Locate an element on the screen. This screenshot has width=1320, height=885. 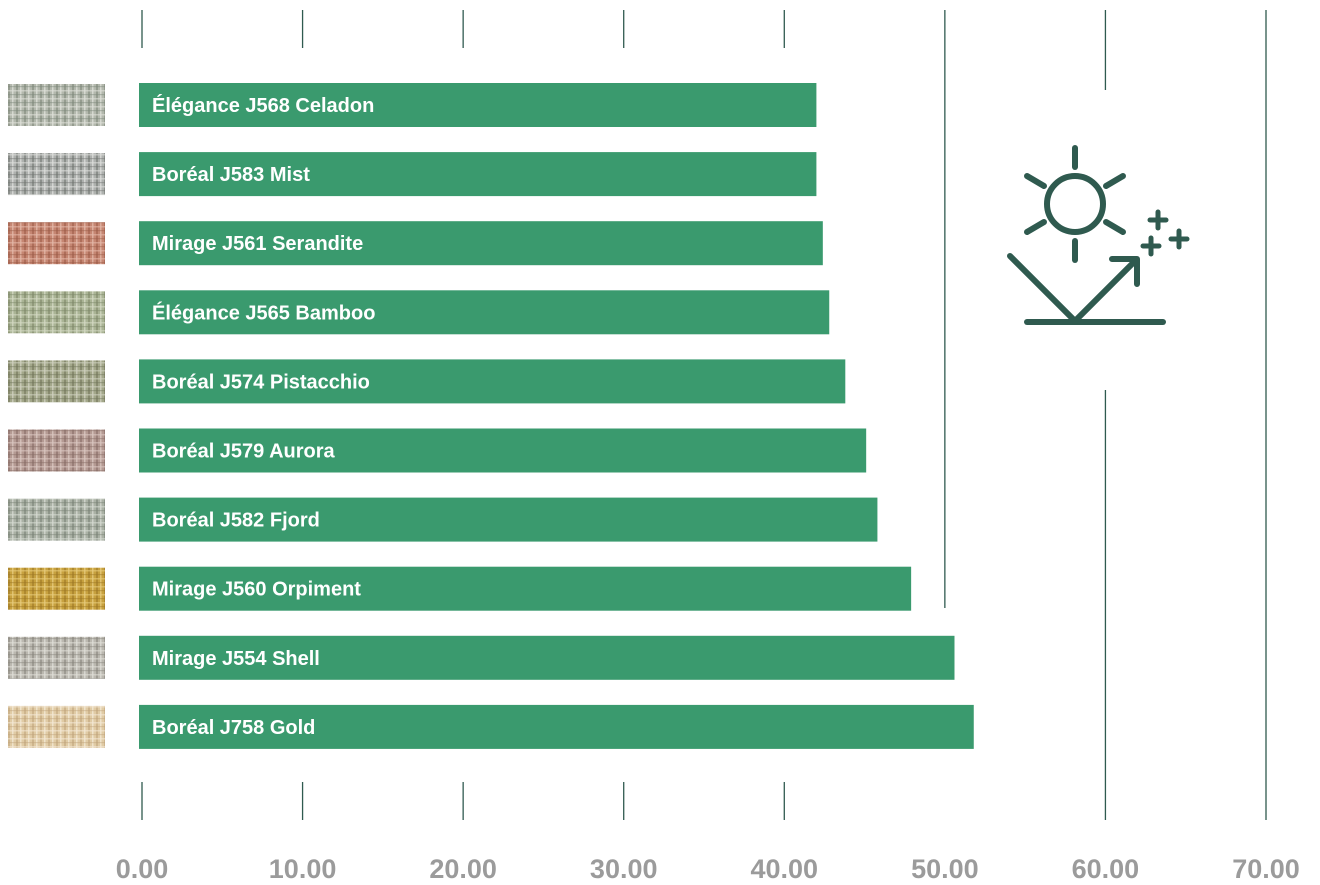
x-tick-label: 50.00 is located at coordinates (945, 869).